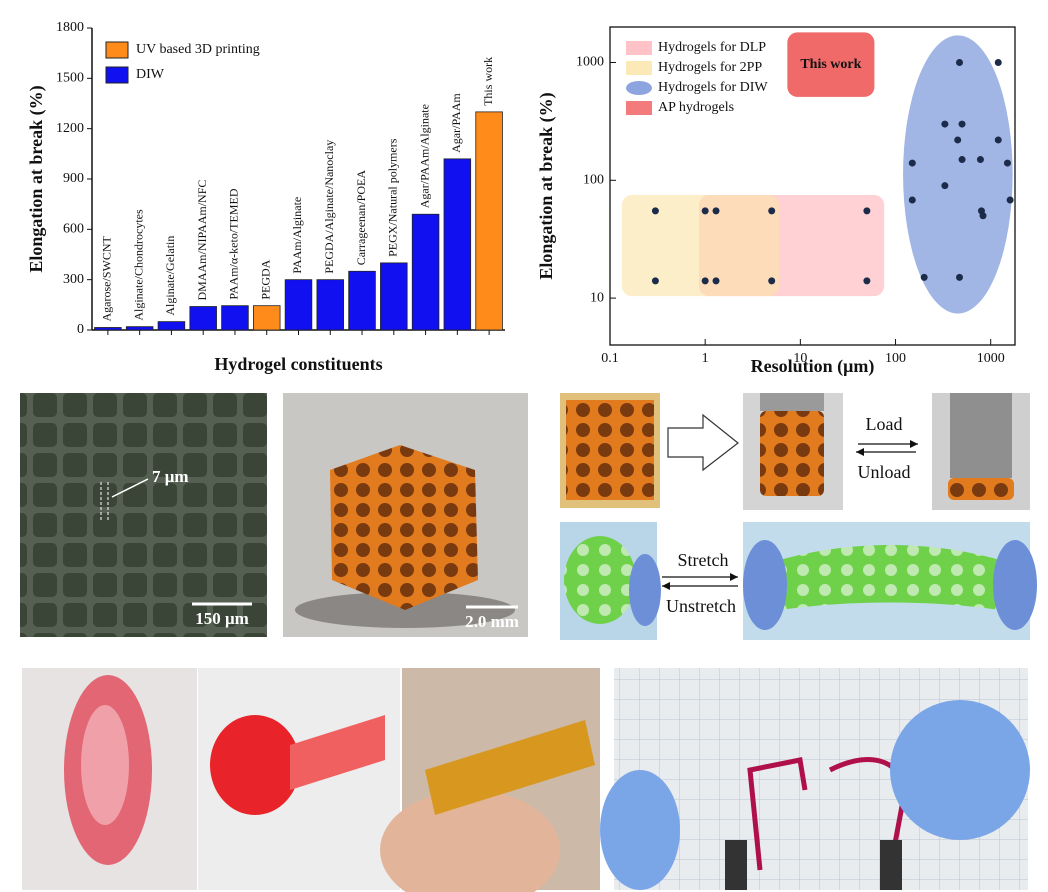  I want to click on category-label: PEGDA, so click(265, 279).